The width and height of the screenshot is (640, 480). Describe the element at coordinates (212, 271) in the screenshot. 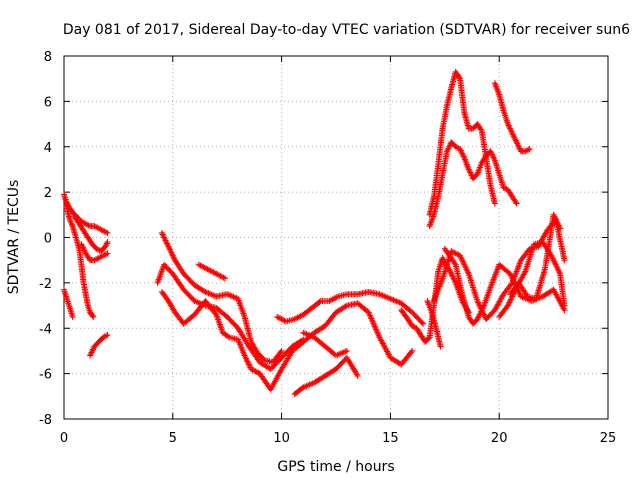

I see `series-arc10` at that location.